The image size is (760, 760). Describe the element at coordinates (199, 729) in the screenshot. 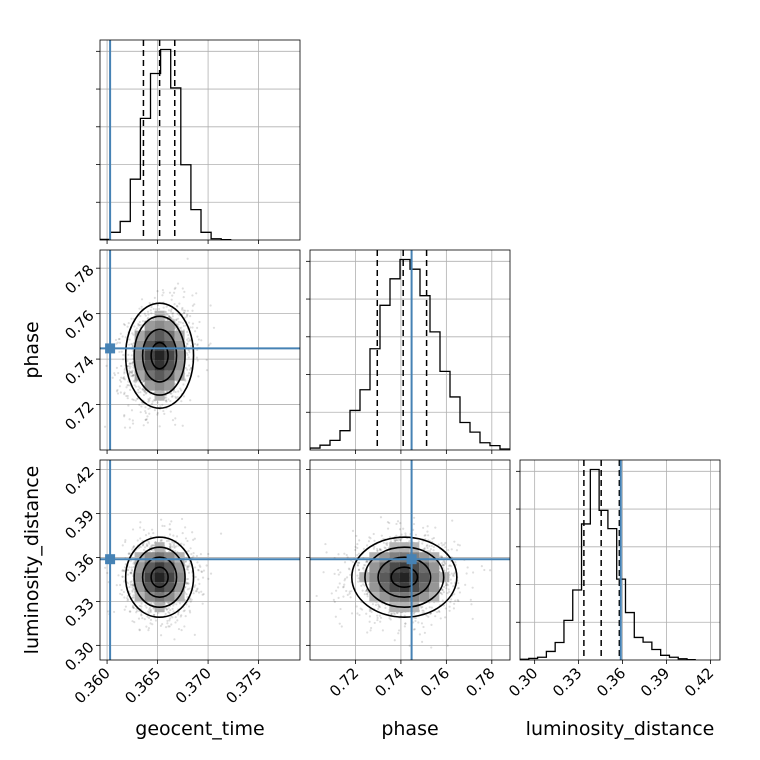

I see `x-axis-label-geocent_time: geocent_time` at that location.